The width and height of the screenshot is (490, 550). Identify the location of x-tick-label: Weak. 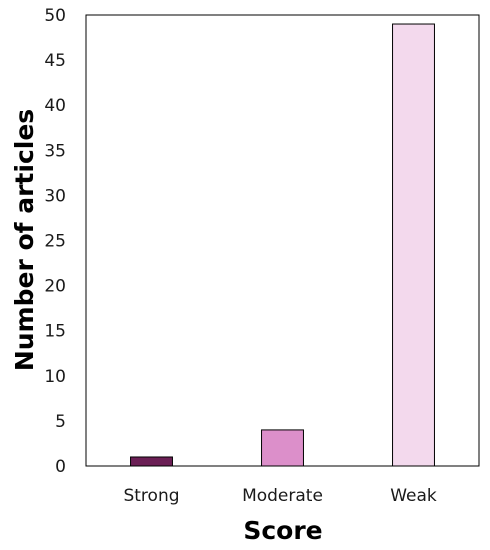
(413, 496).